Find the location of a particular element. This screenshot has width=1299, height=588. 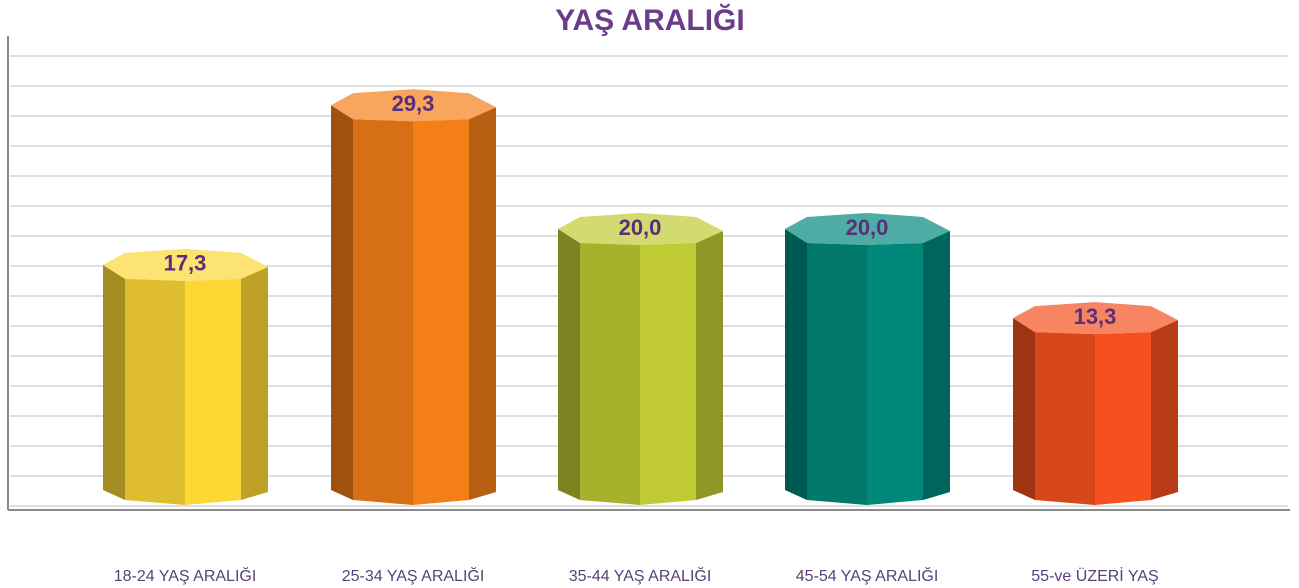

value-label: 29,3 is located at coordinates (413, 103).